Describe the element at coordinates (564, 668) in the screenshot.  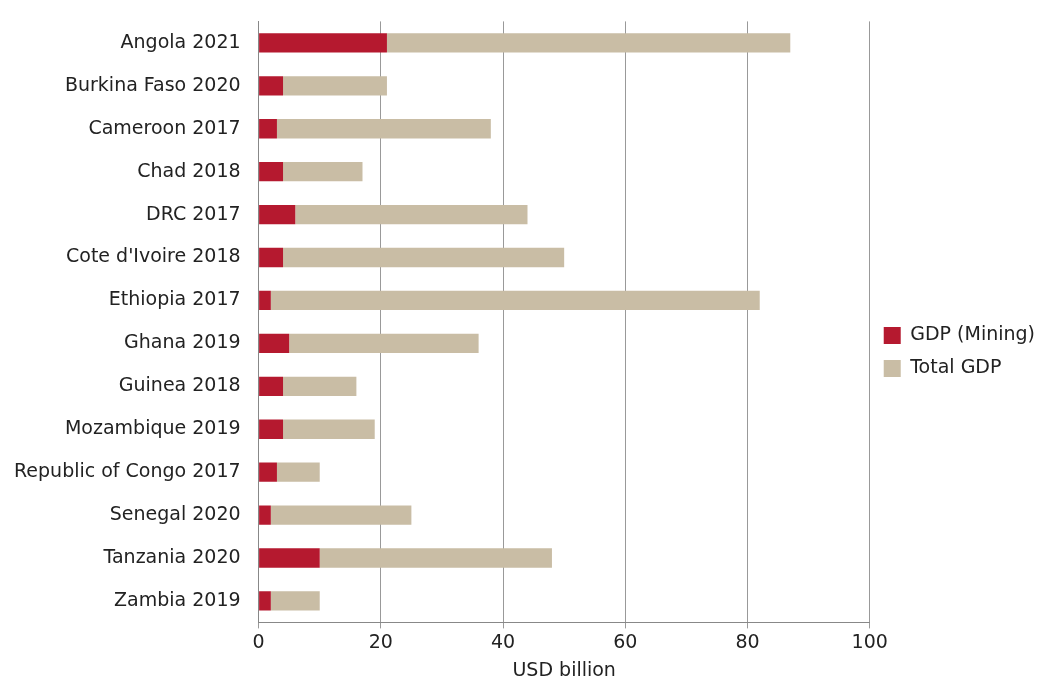
I see `x-axis-title: USD billion` at that location.